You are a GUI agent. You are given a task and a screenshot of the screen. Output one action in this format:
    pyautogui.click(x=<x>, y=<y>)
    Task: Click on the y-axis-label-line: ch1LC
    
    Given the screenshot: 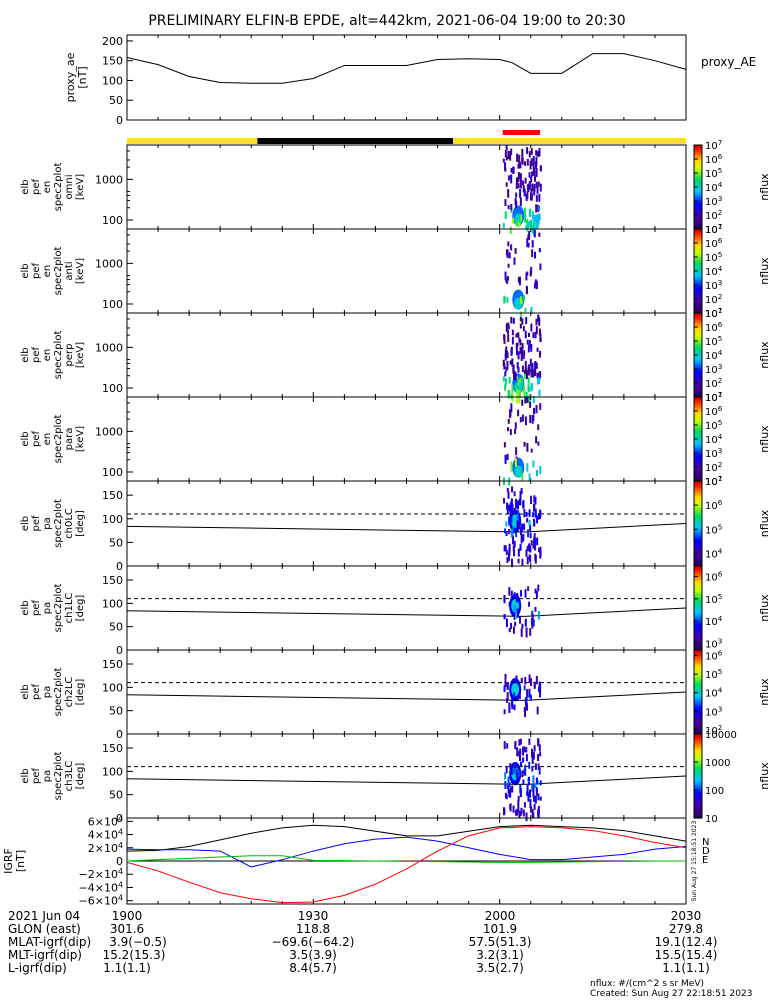 What is the action you would take?
    pyautogui.click(x=69, y=608)
    